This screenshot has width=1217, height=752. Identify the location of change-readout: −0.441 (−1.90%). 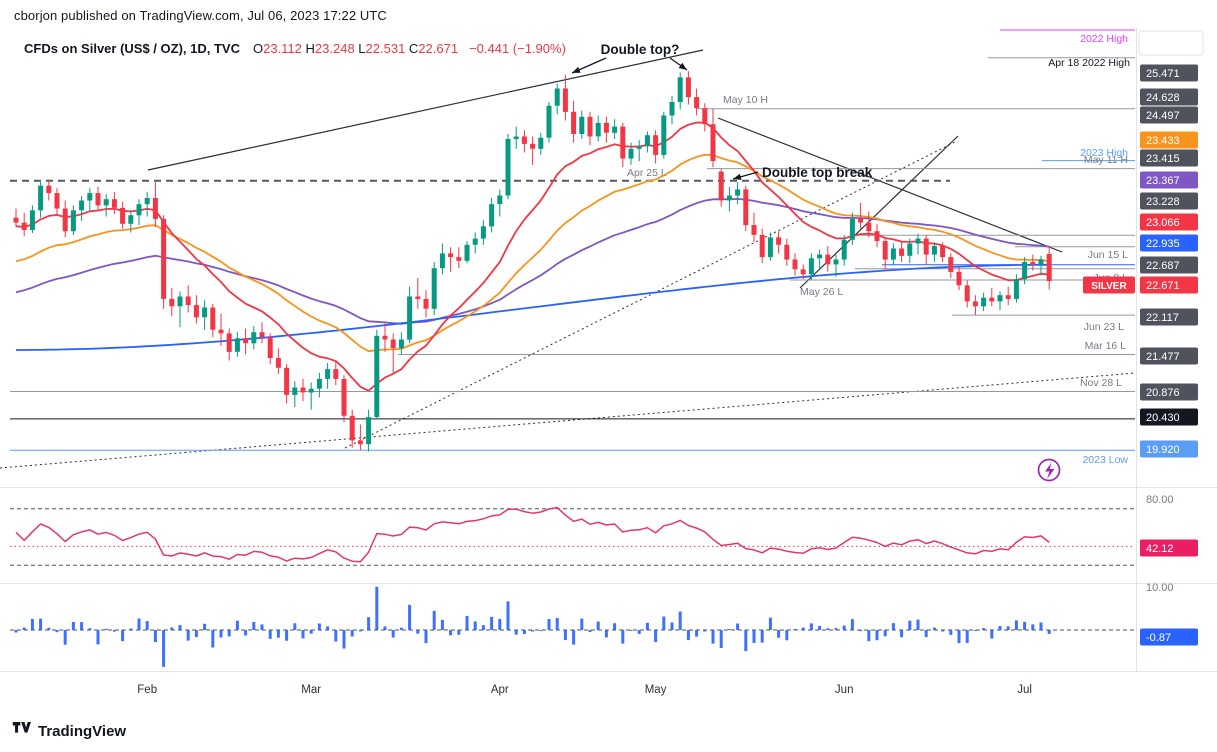
(517, 48).